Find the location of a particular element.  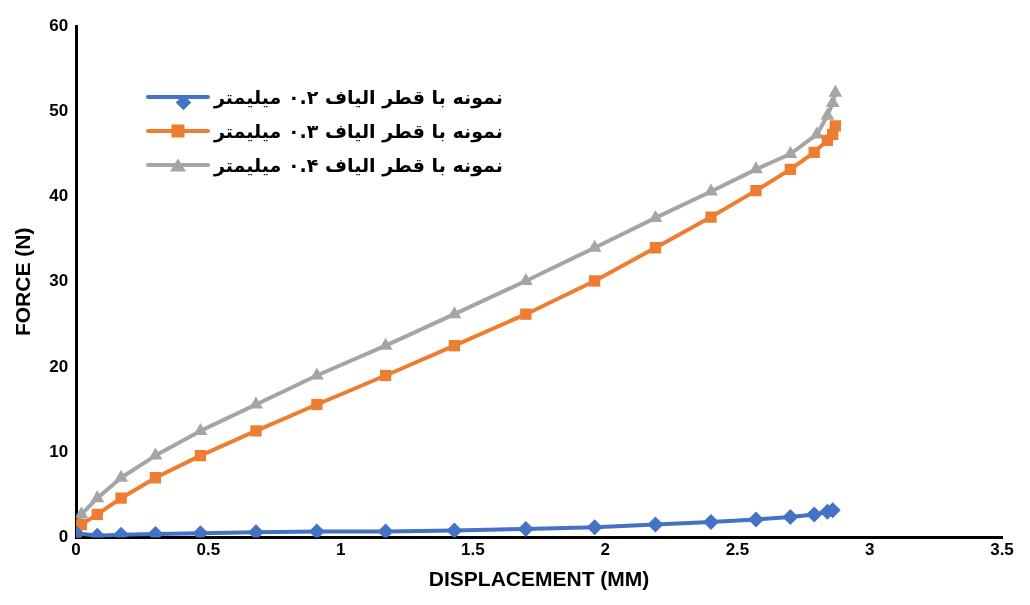

y-tick-label: 60 is located at coordinates (59, 25).